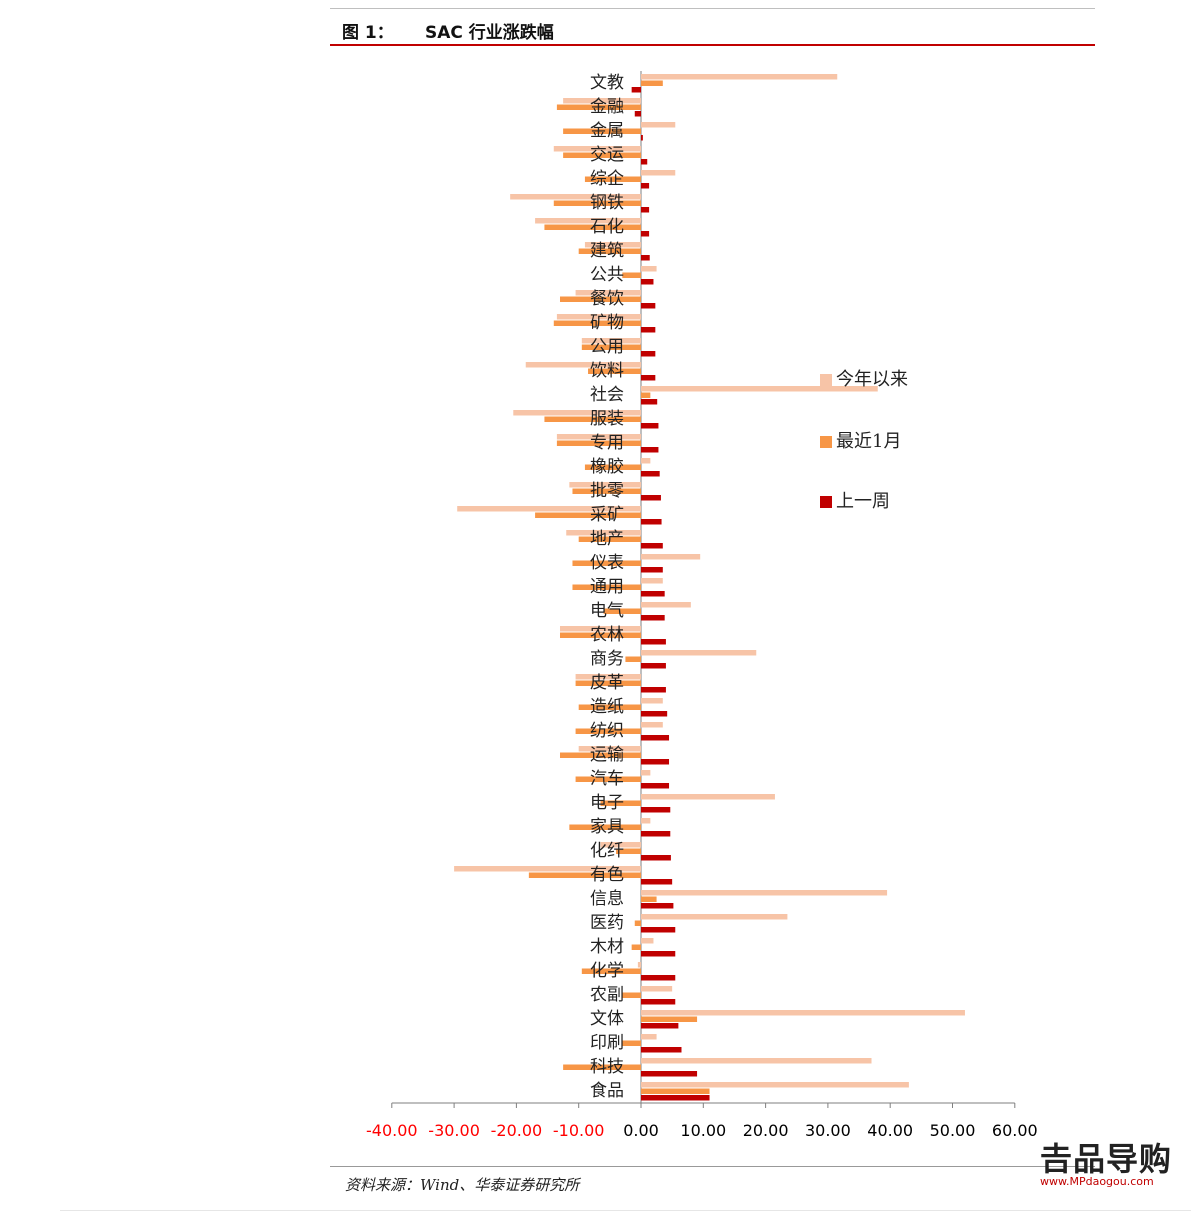 This screenshot has height=1213, width=1191. I want to click on x-tick-label: 30.00, so click(828, 1130).